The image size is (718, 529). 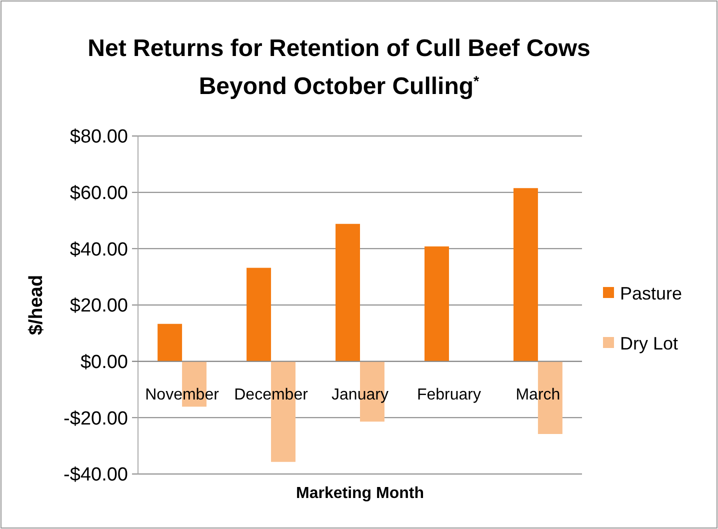 What do you see at coordinates (448, 395) in the screenshot?
I see `x-tick-label: February` at bounding box center [448, 395].